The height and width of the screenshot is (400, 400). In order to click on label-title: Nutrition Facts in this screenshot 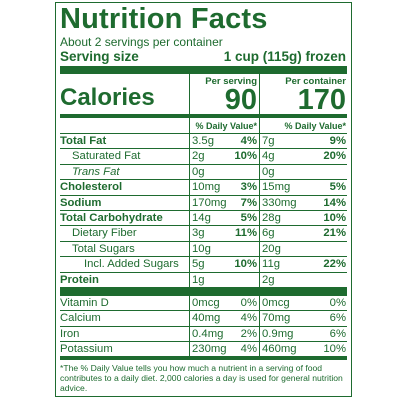, I will do `click(164, 19)`.